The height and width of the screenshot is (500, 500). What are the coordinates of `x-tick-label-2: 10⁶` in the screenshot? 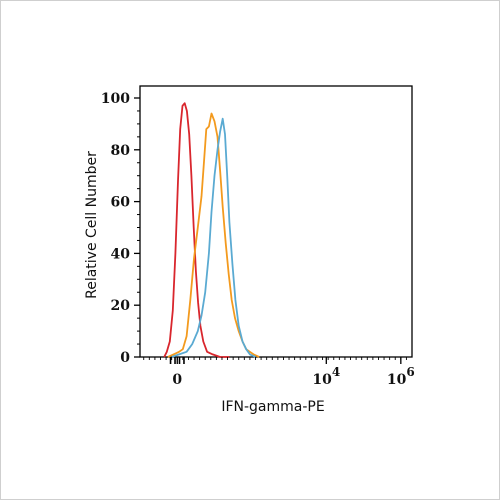 It's located at (401, 376).